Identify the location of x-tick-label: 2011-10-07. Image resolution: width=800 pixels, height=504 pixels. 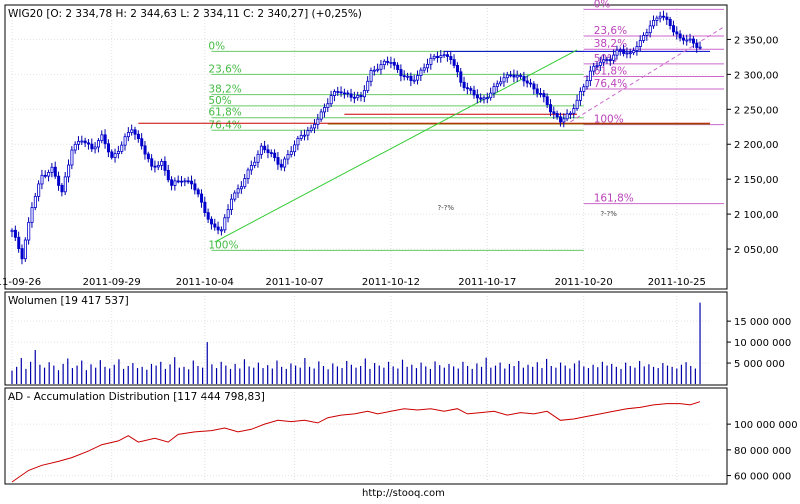
(294, 282).